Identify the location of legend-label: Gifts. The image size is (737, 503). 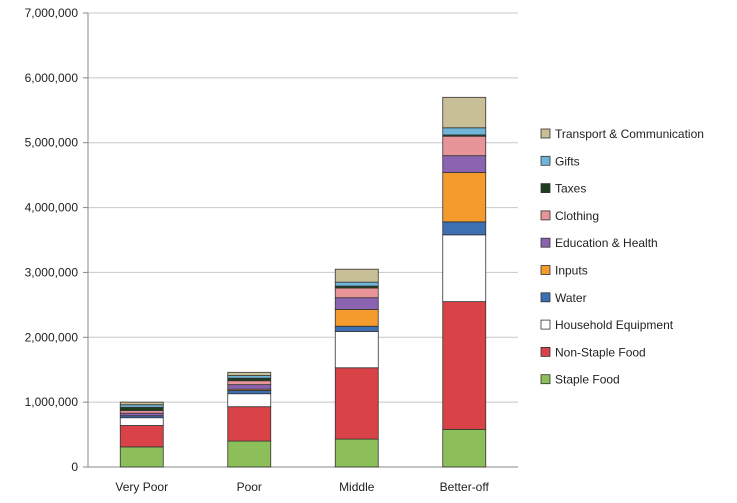
(567, 161).